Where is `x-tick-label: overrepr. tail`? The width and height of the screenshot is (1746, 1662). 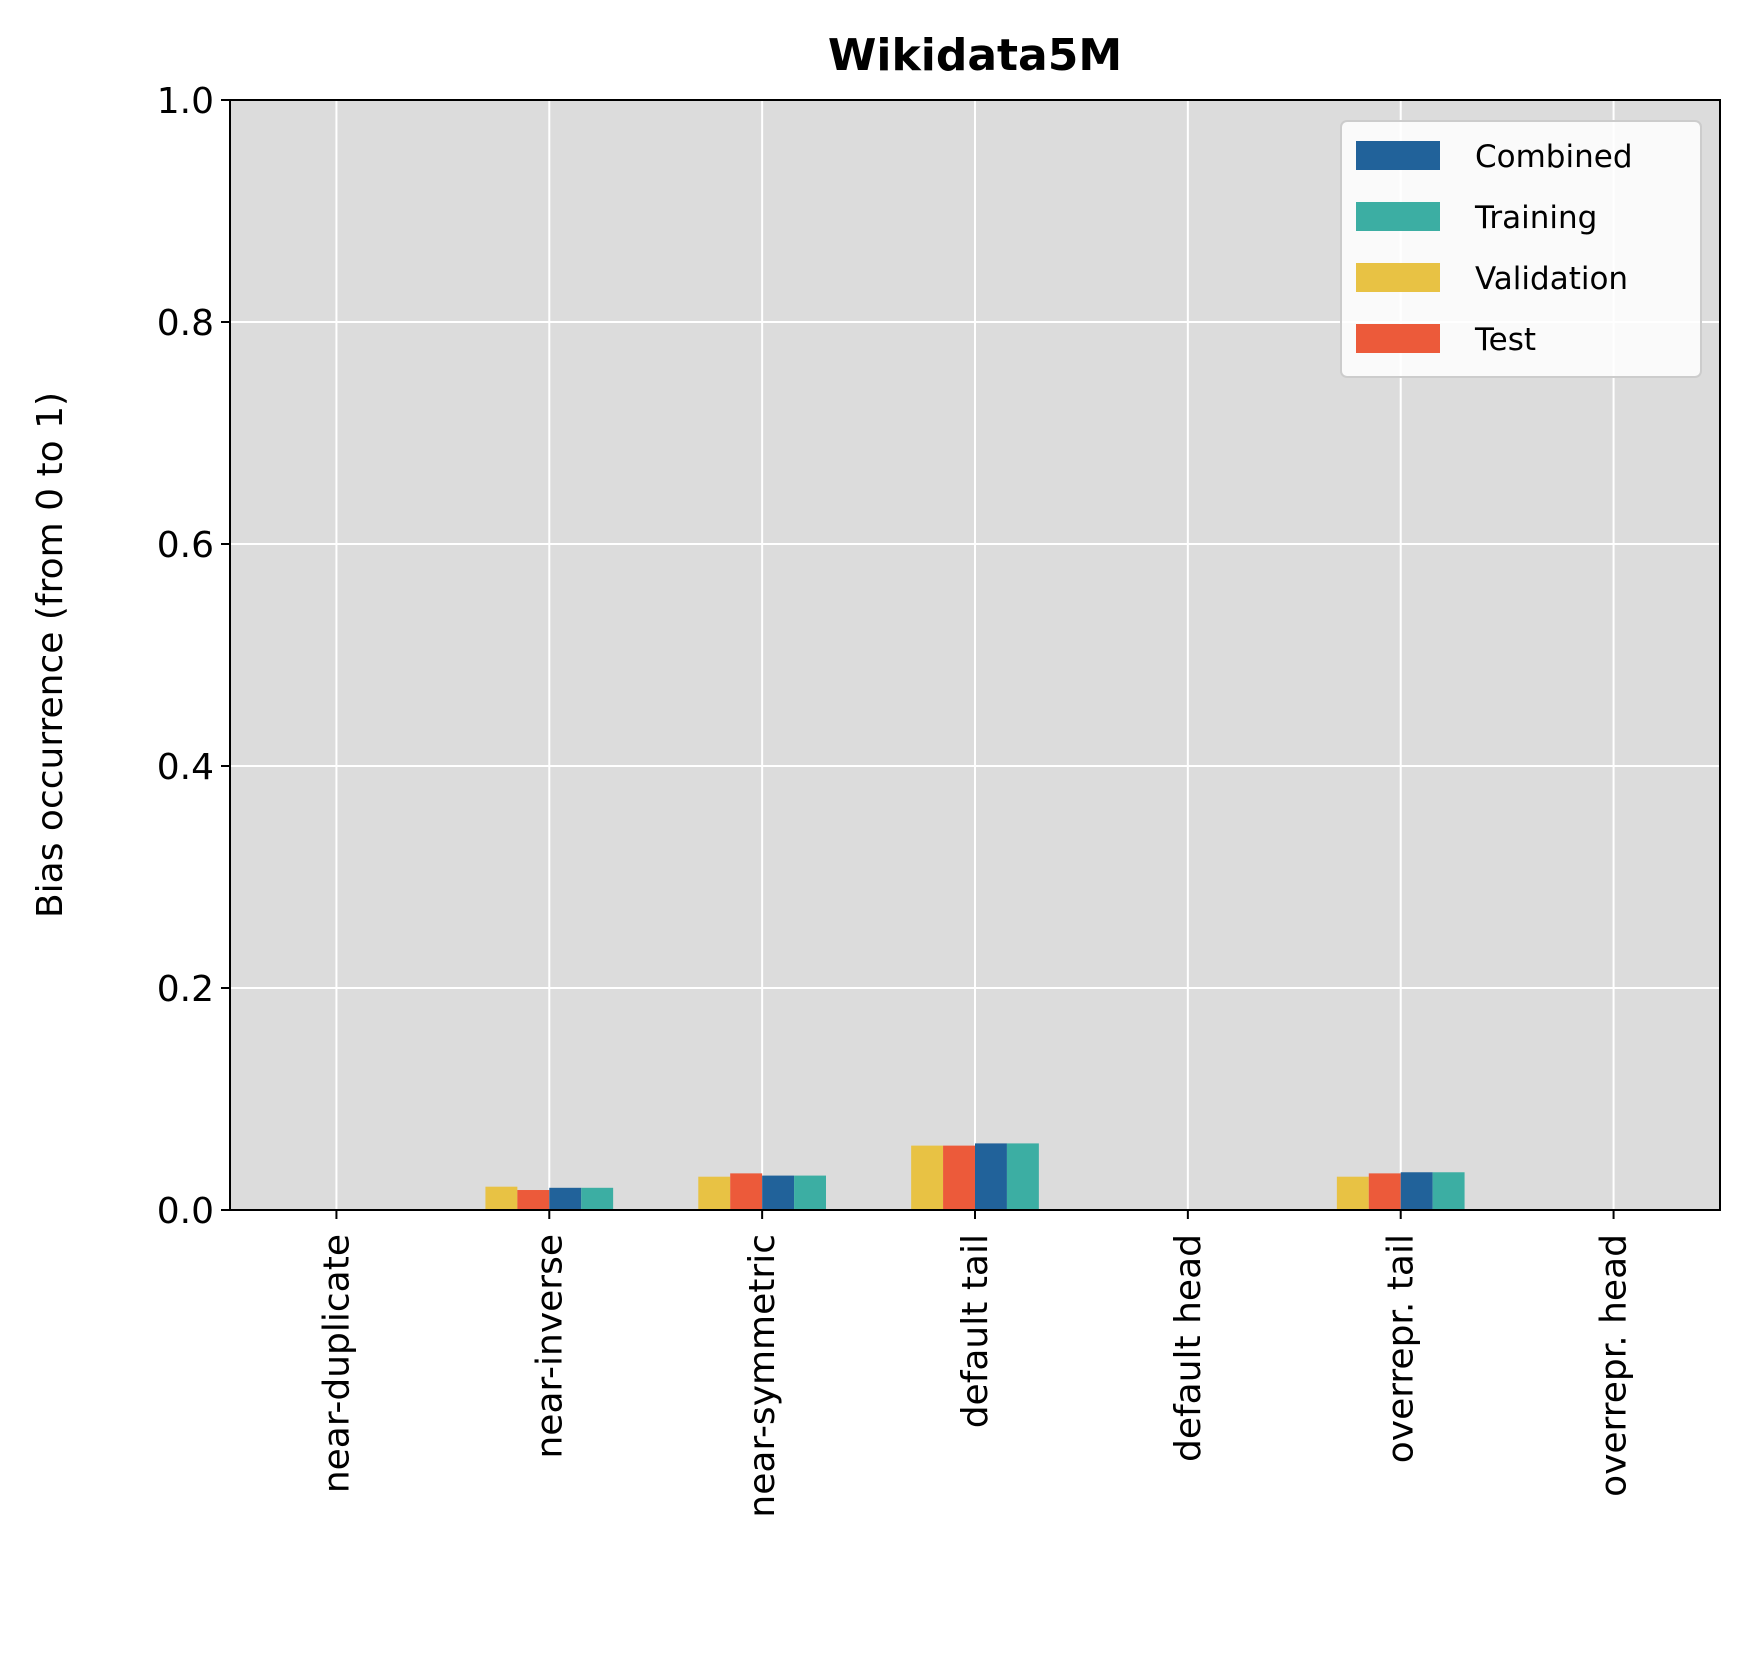 x-tick-label: overrepr. tail is located at coordinates (1401, 1348).